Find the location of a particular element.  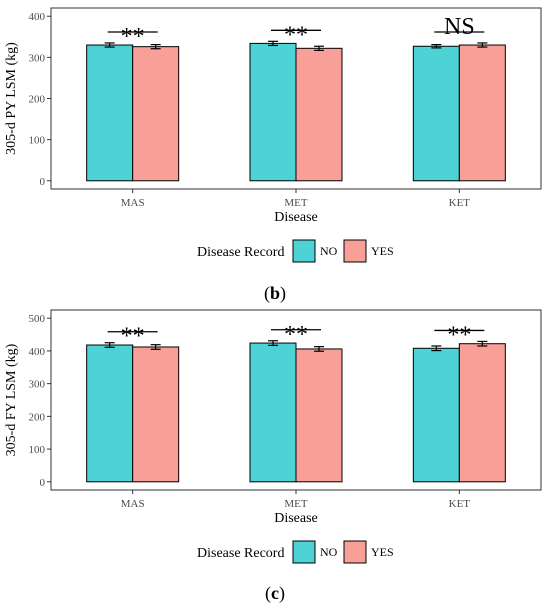

y-tick-label: 500 is located at coordinates (37, 319).